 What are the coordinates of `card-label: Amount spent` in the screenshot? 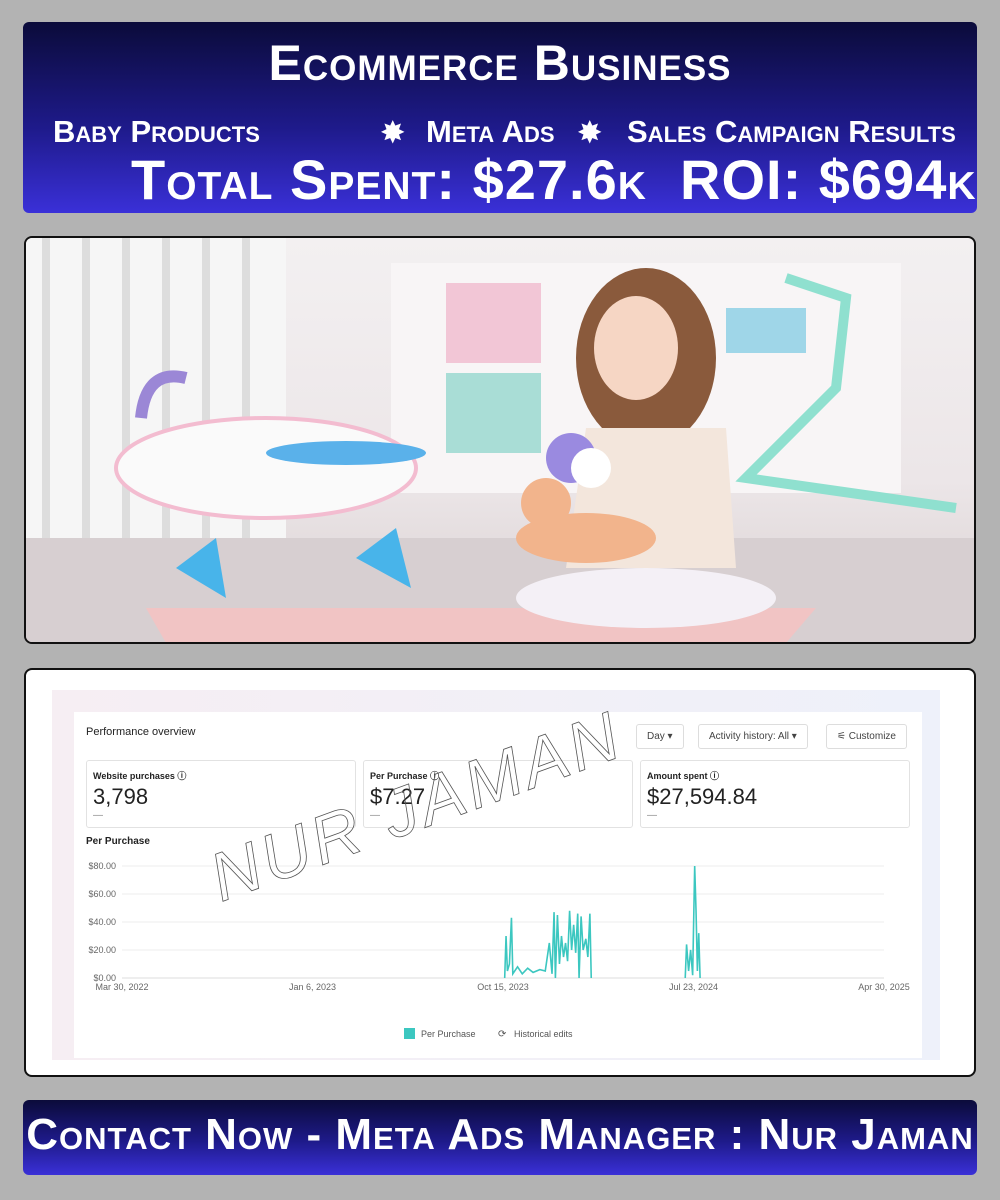 It's located at (677, 776).